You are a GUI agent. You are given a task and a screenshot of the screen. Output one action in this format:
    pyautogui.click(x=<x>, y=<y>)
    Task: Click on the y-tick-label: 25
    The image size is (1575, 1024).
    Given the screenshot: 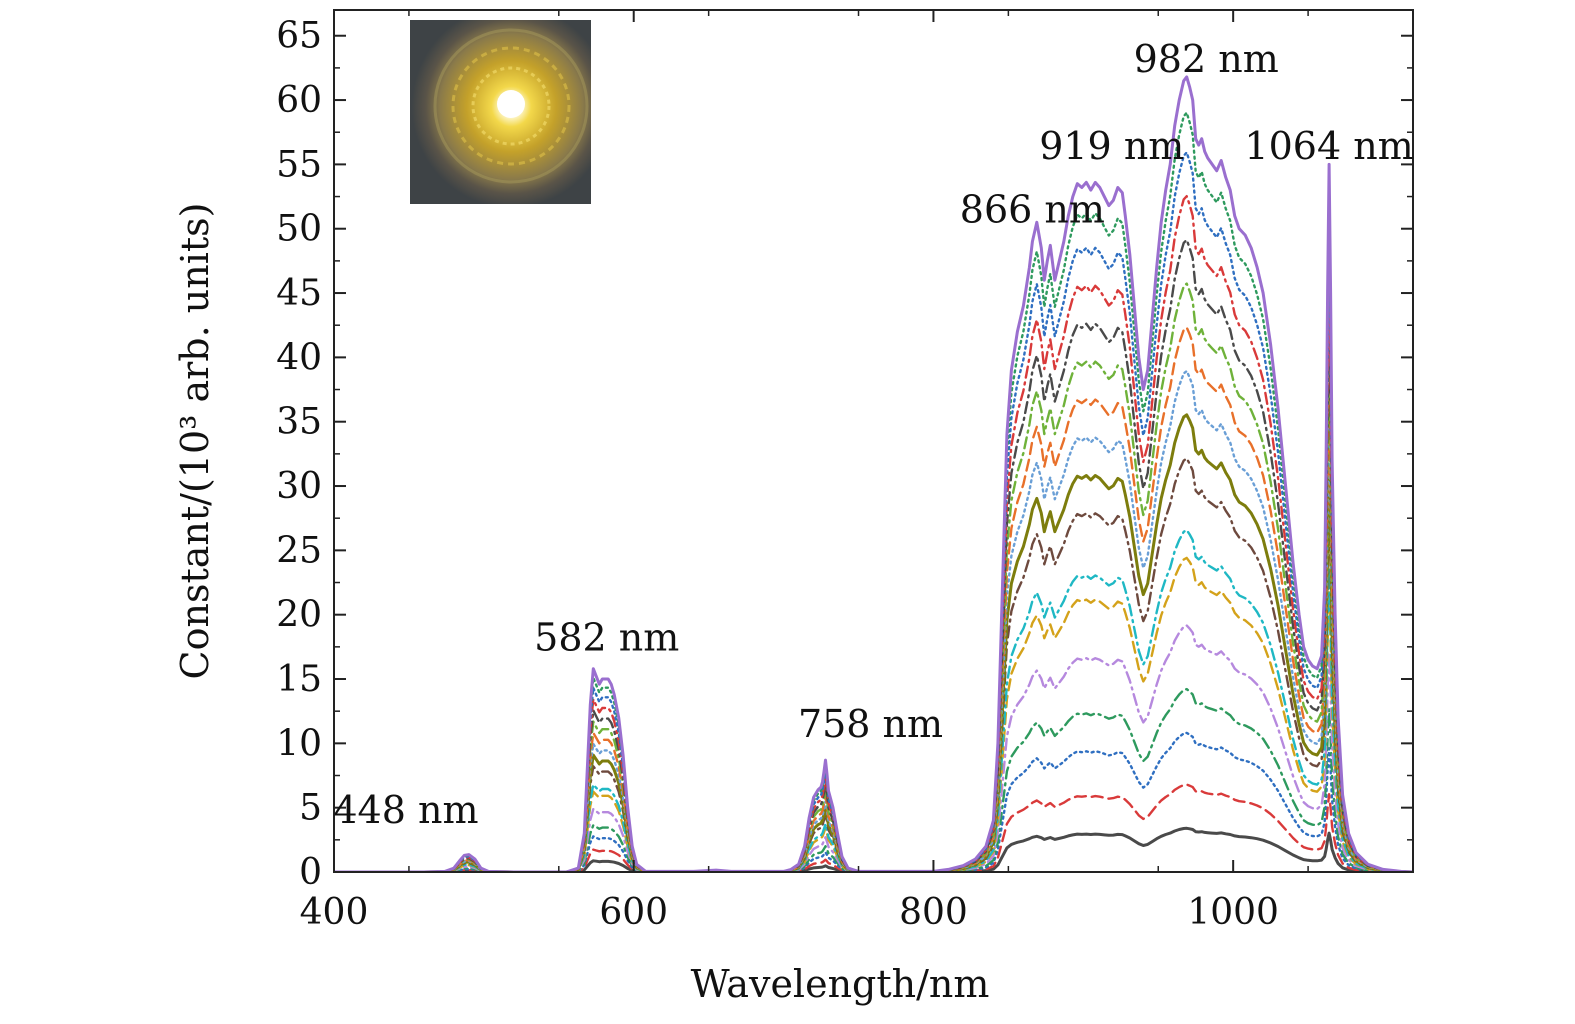 What is the action you would take?
    pyautogui.click(x=299, y=550)
    